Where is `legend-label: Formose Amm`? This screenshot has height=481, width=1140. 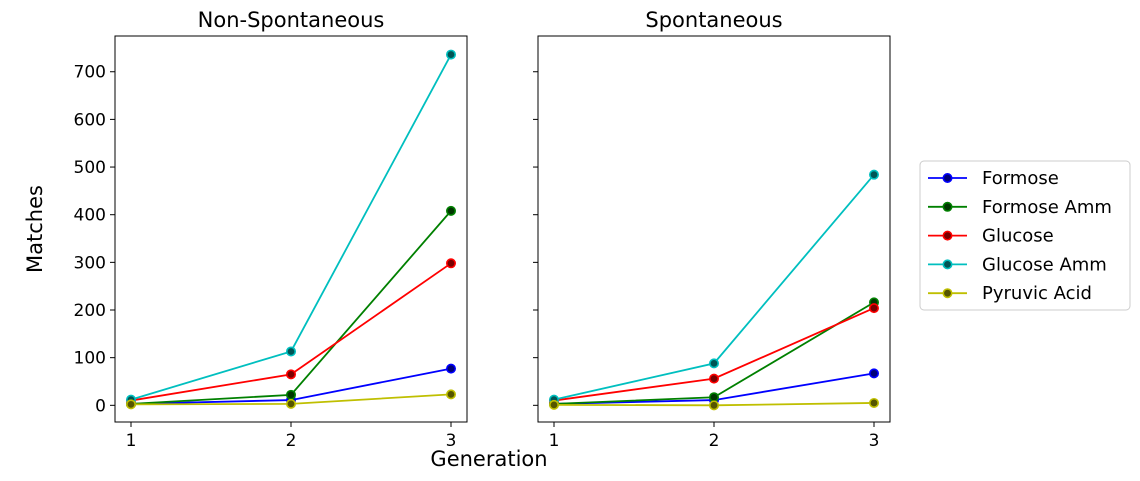 legend-label: Formose Amm is located at coordinates (1047, 207).